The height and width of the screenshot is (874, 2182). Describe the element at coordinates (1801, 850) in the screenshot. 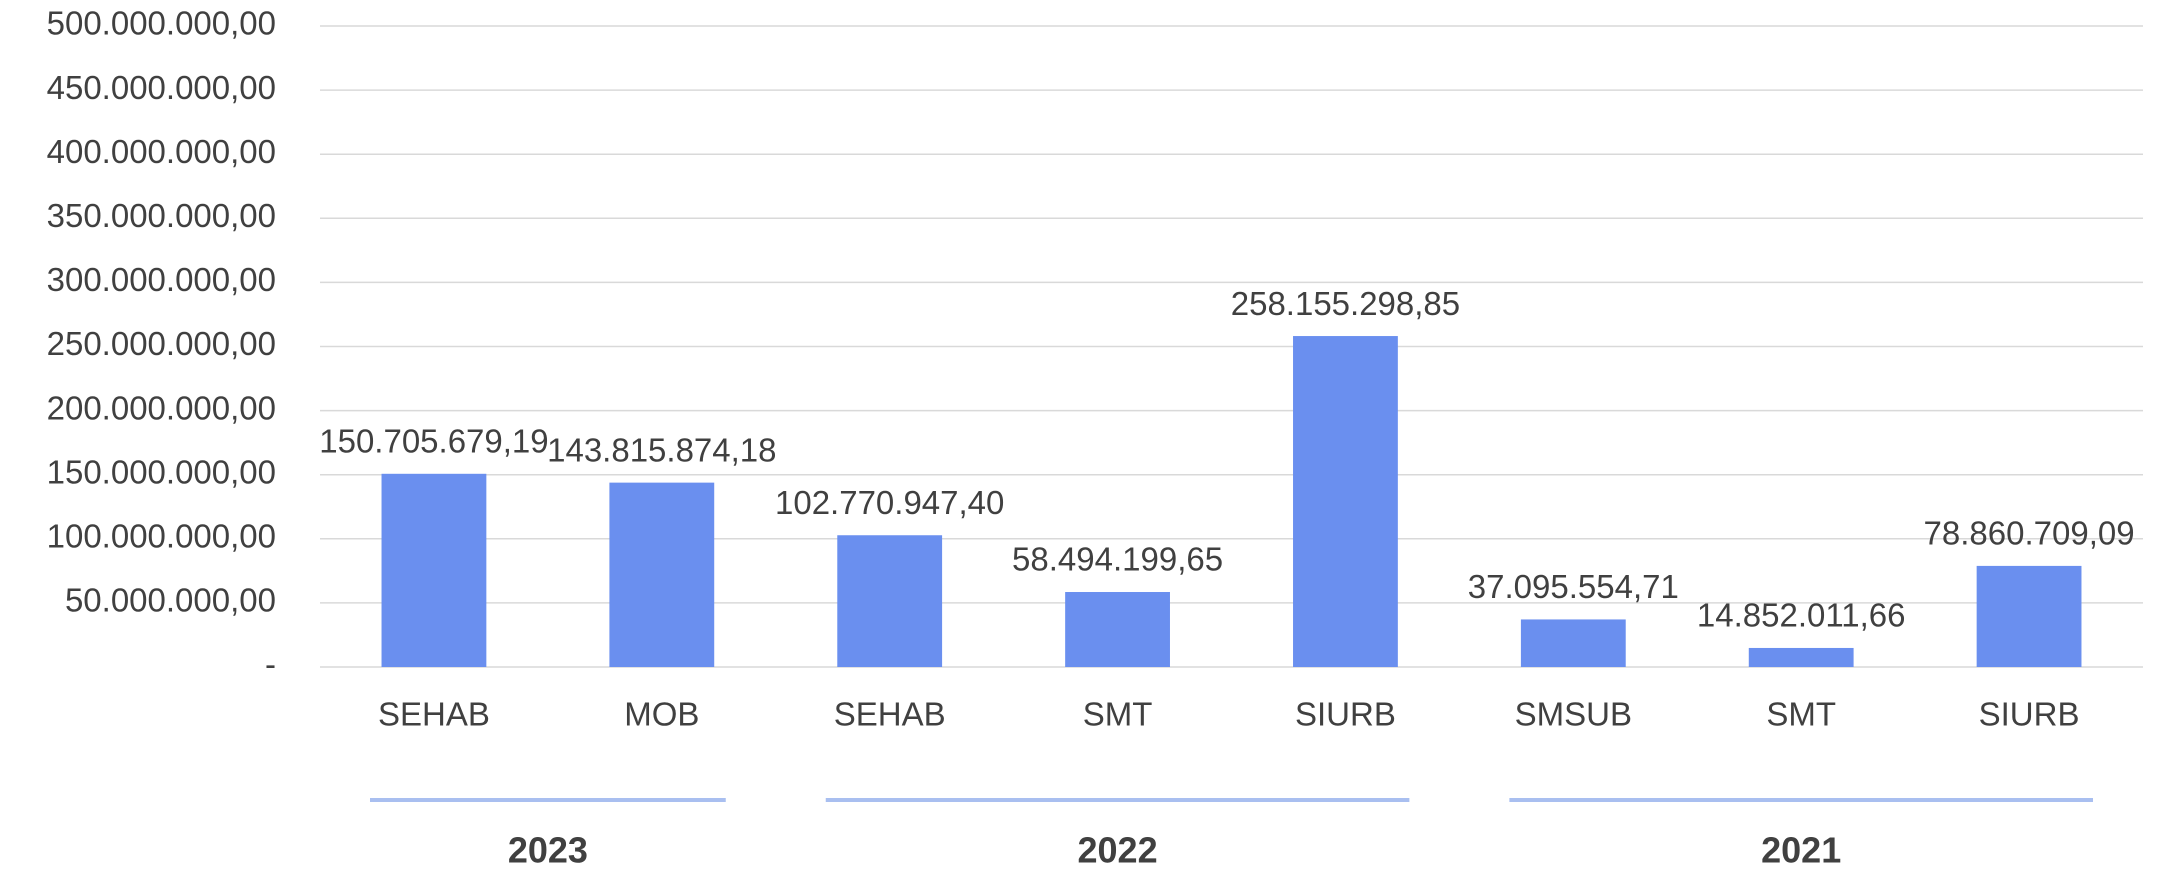

I see `group-label: 2021` at that location.